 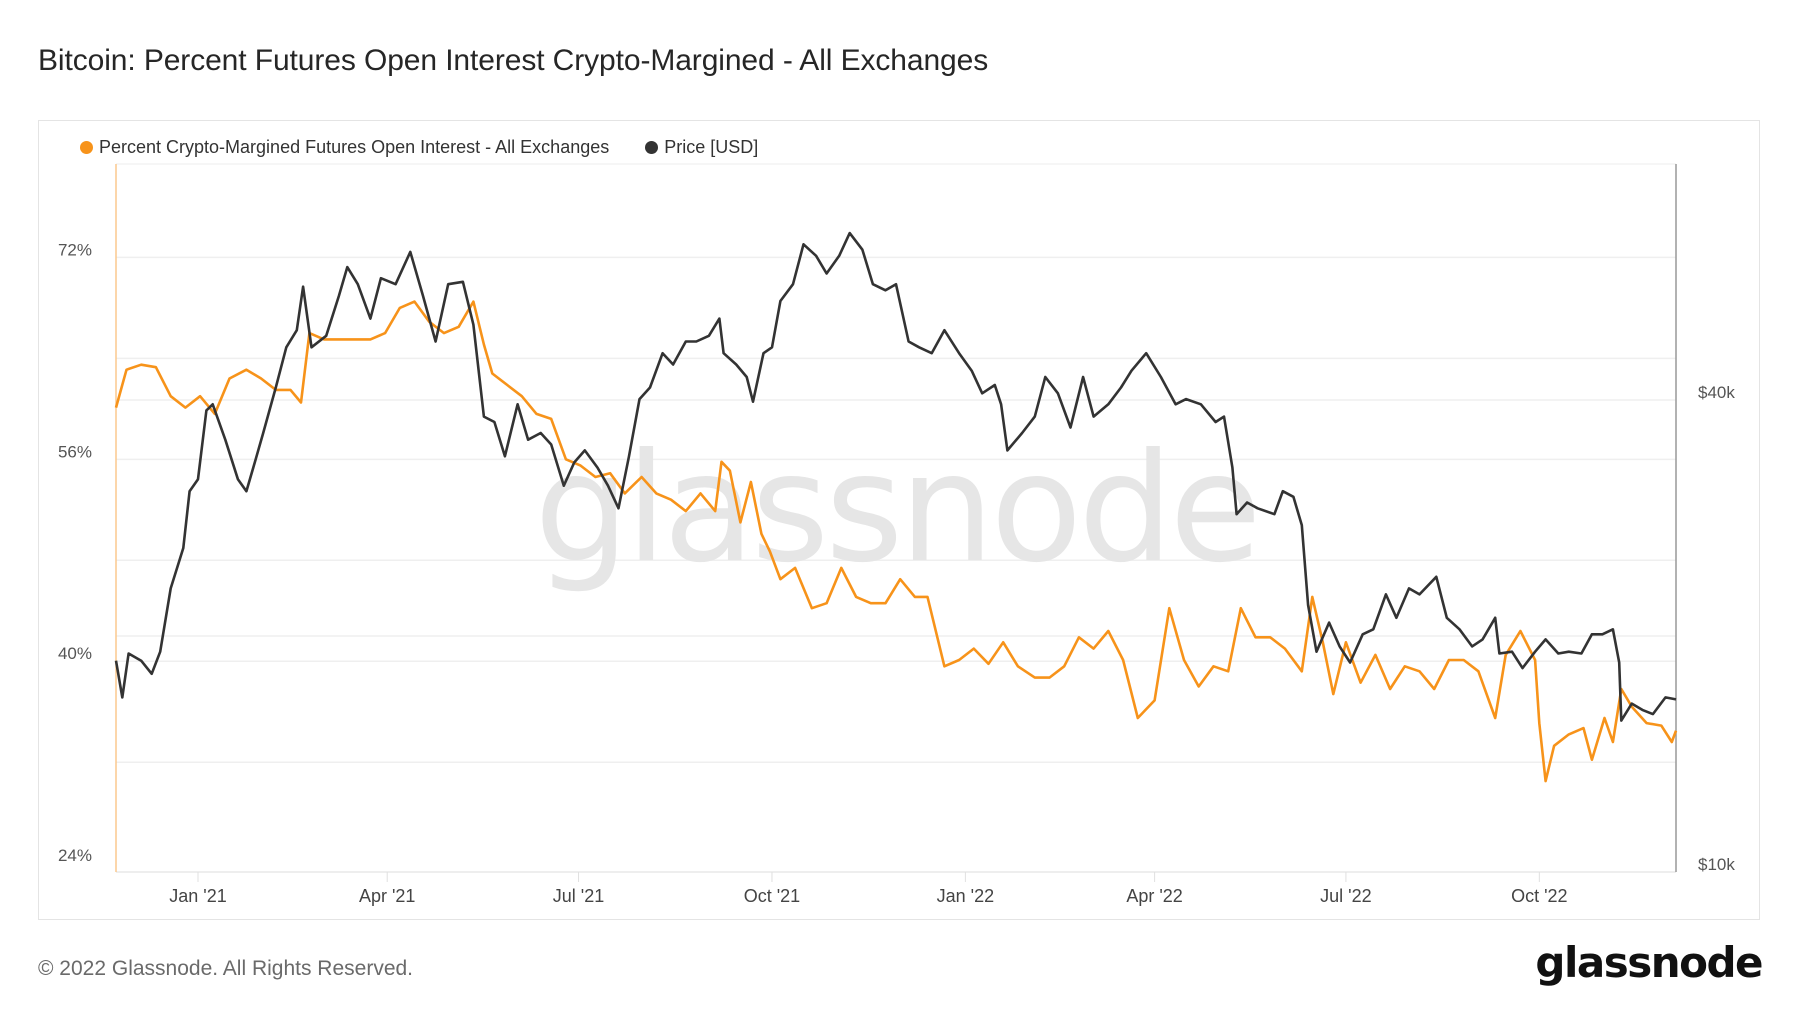 I want to click on right-tick-label: $10k, so click(x=1716, y=864).